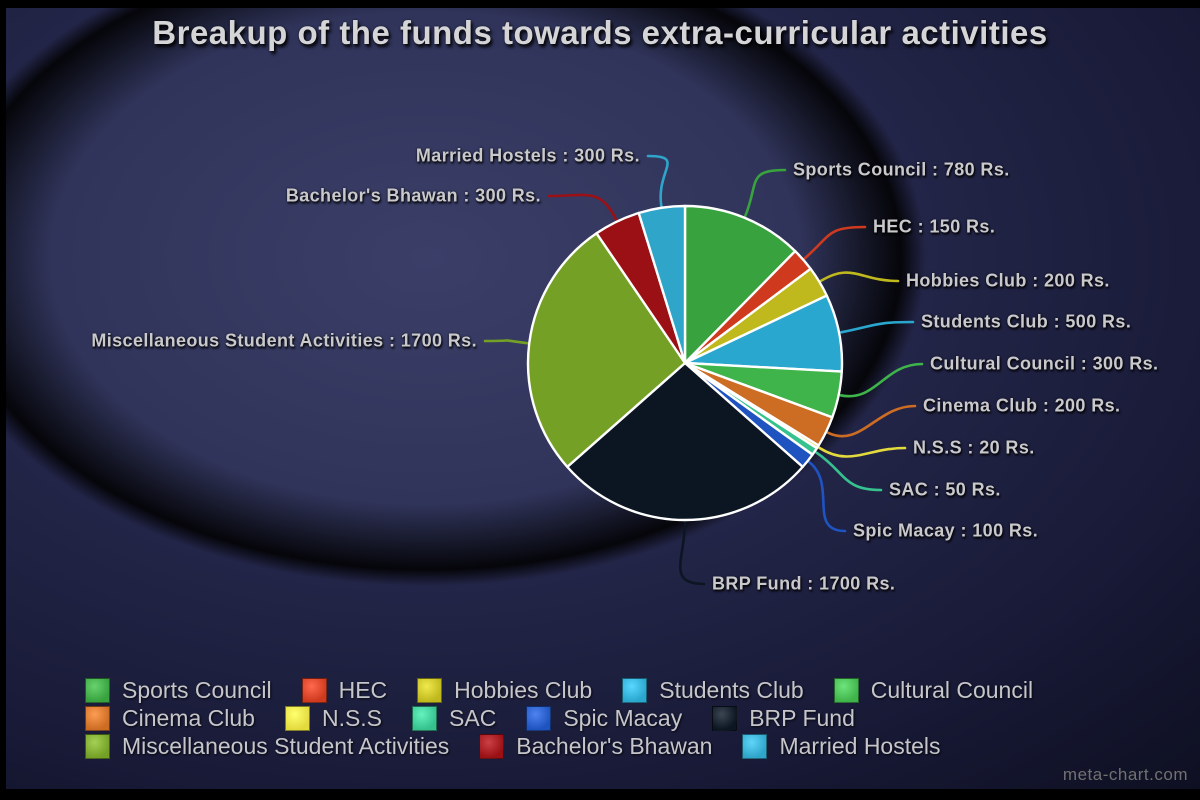 The height and width of the screenshot is (800, 1200). I want to click on legend-item: Miscellaneous Student Activities, so click(267, 746).